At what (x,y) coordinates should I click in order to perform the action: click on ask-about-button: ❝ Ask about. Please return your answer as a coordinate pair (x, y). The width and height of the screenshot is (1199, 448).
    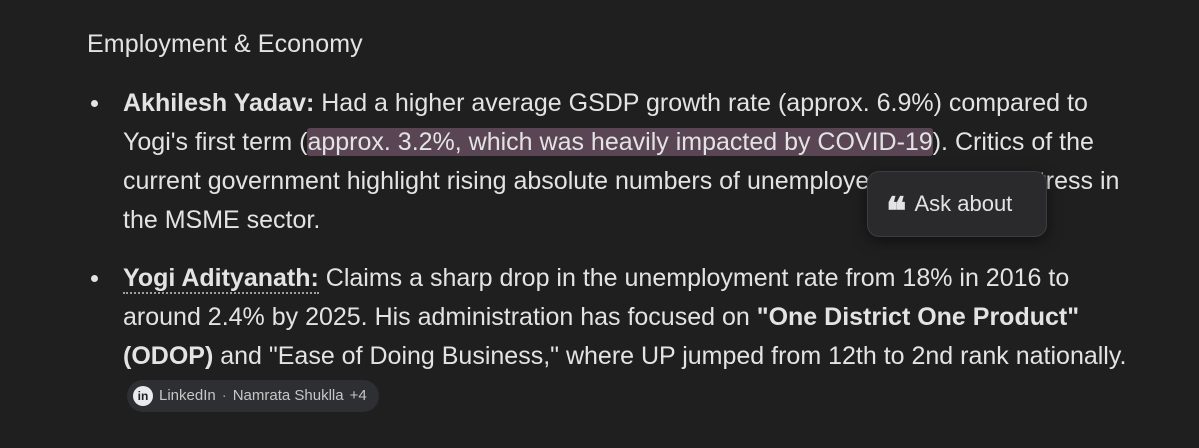
    Looking at the image, I should click on (957, 204).